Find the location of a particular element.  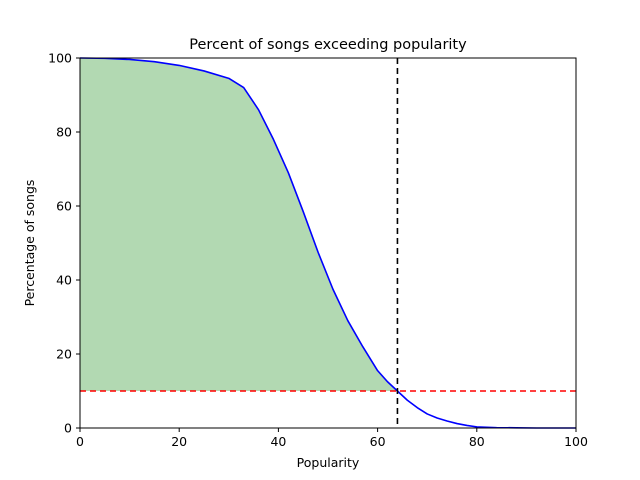

y-tick-label: 60 is located at coordinates (64, 206).